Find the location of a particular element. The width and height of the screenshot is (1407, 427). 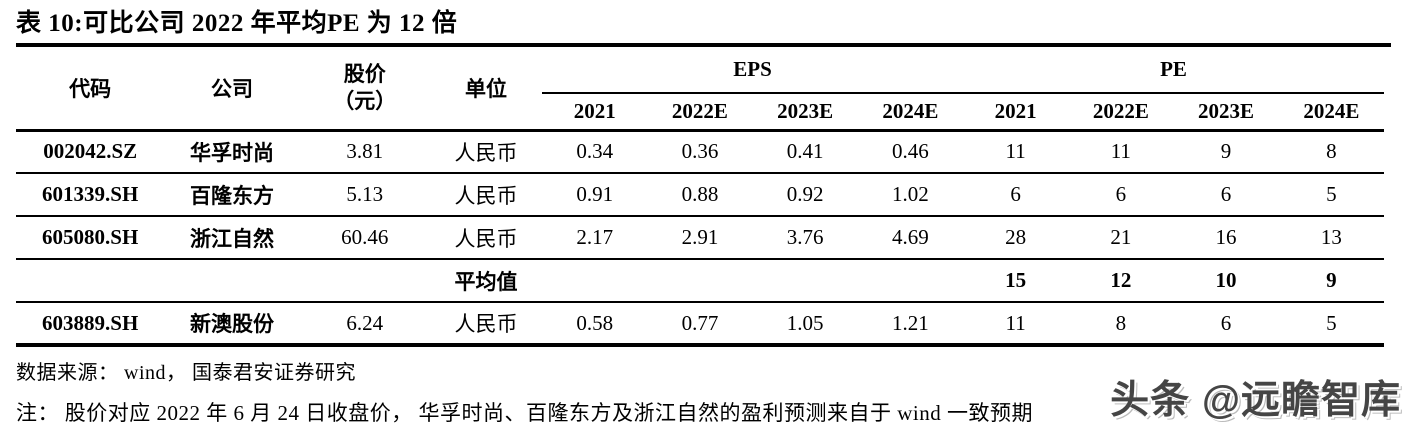

eps-cell: 1.21 is located at coordinates (910, 324).